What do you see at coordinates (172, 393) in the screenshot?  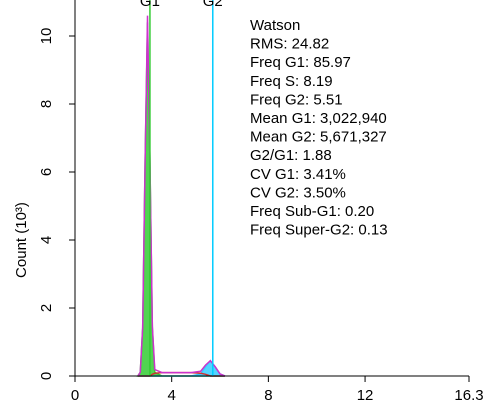 I see `x-tick-label: 4` at bounding box center [172, 393].